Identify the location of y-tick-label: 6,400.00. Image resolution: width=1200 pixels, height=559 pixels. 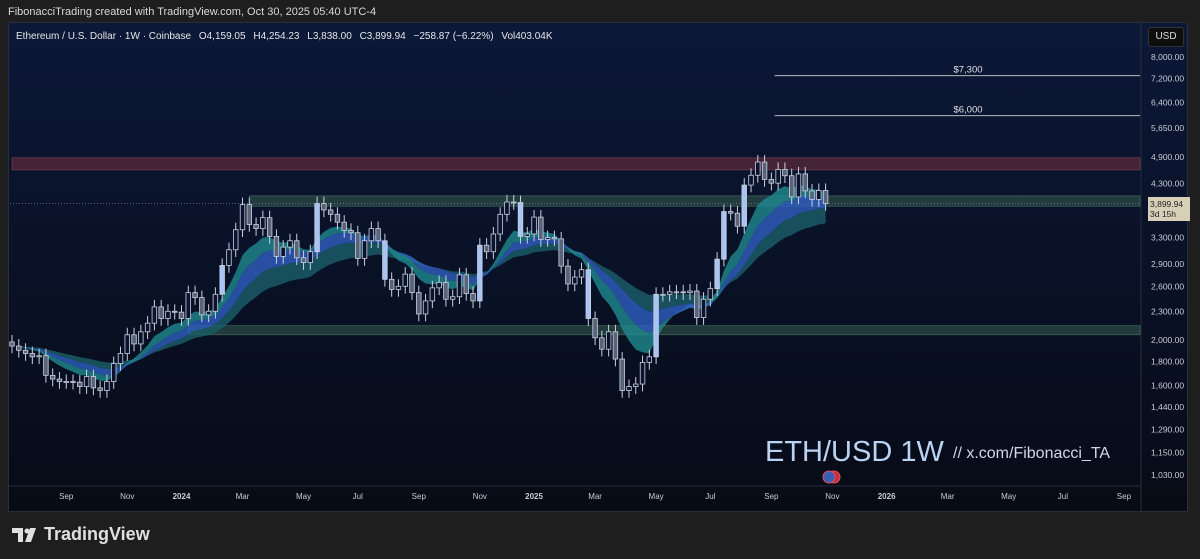
(1167, 103).